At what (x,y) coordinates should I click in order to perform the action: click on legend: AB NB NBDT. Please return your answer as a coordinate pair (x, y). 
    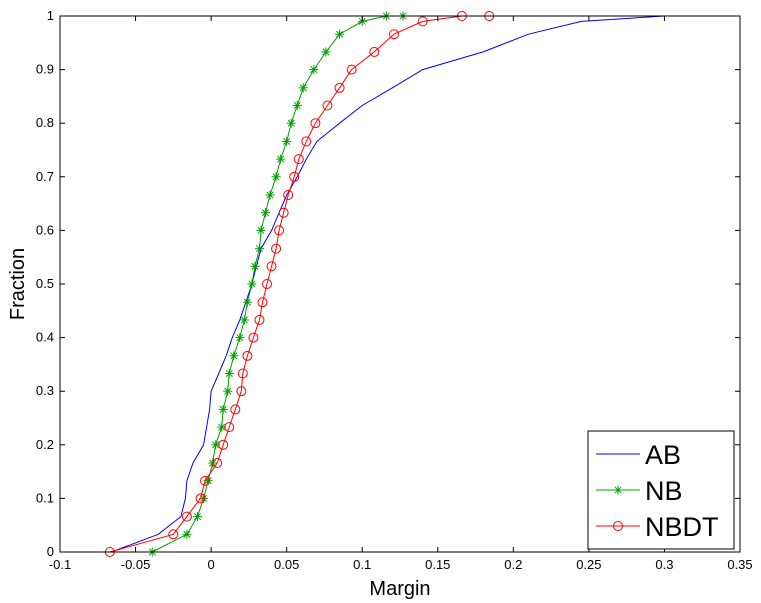
    Looking at the image, I should click on (661, 490).